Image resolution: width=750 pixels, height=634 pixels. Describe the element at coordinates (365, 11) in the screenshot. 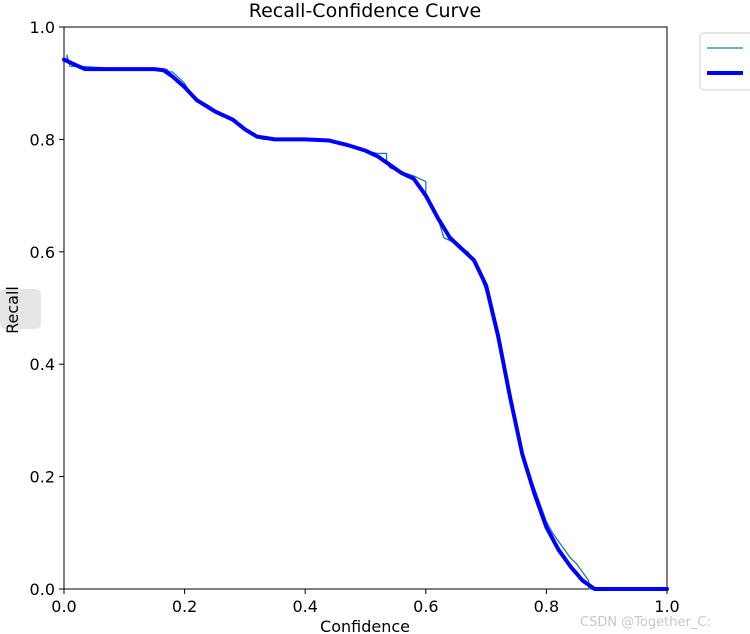

I see `chart-title: Recall-Confidence Curve` at that location.